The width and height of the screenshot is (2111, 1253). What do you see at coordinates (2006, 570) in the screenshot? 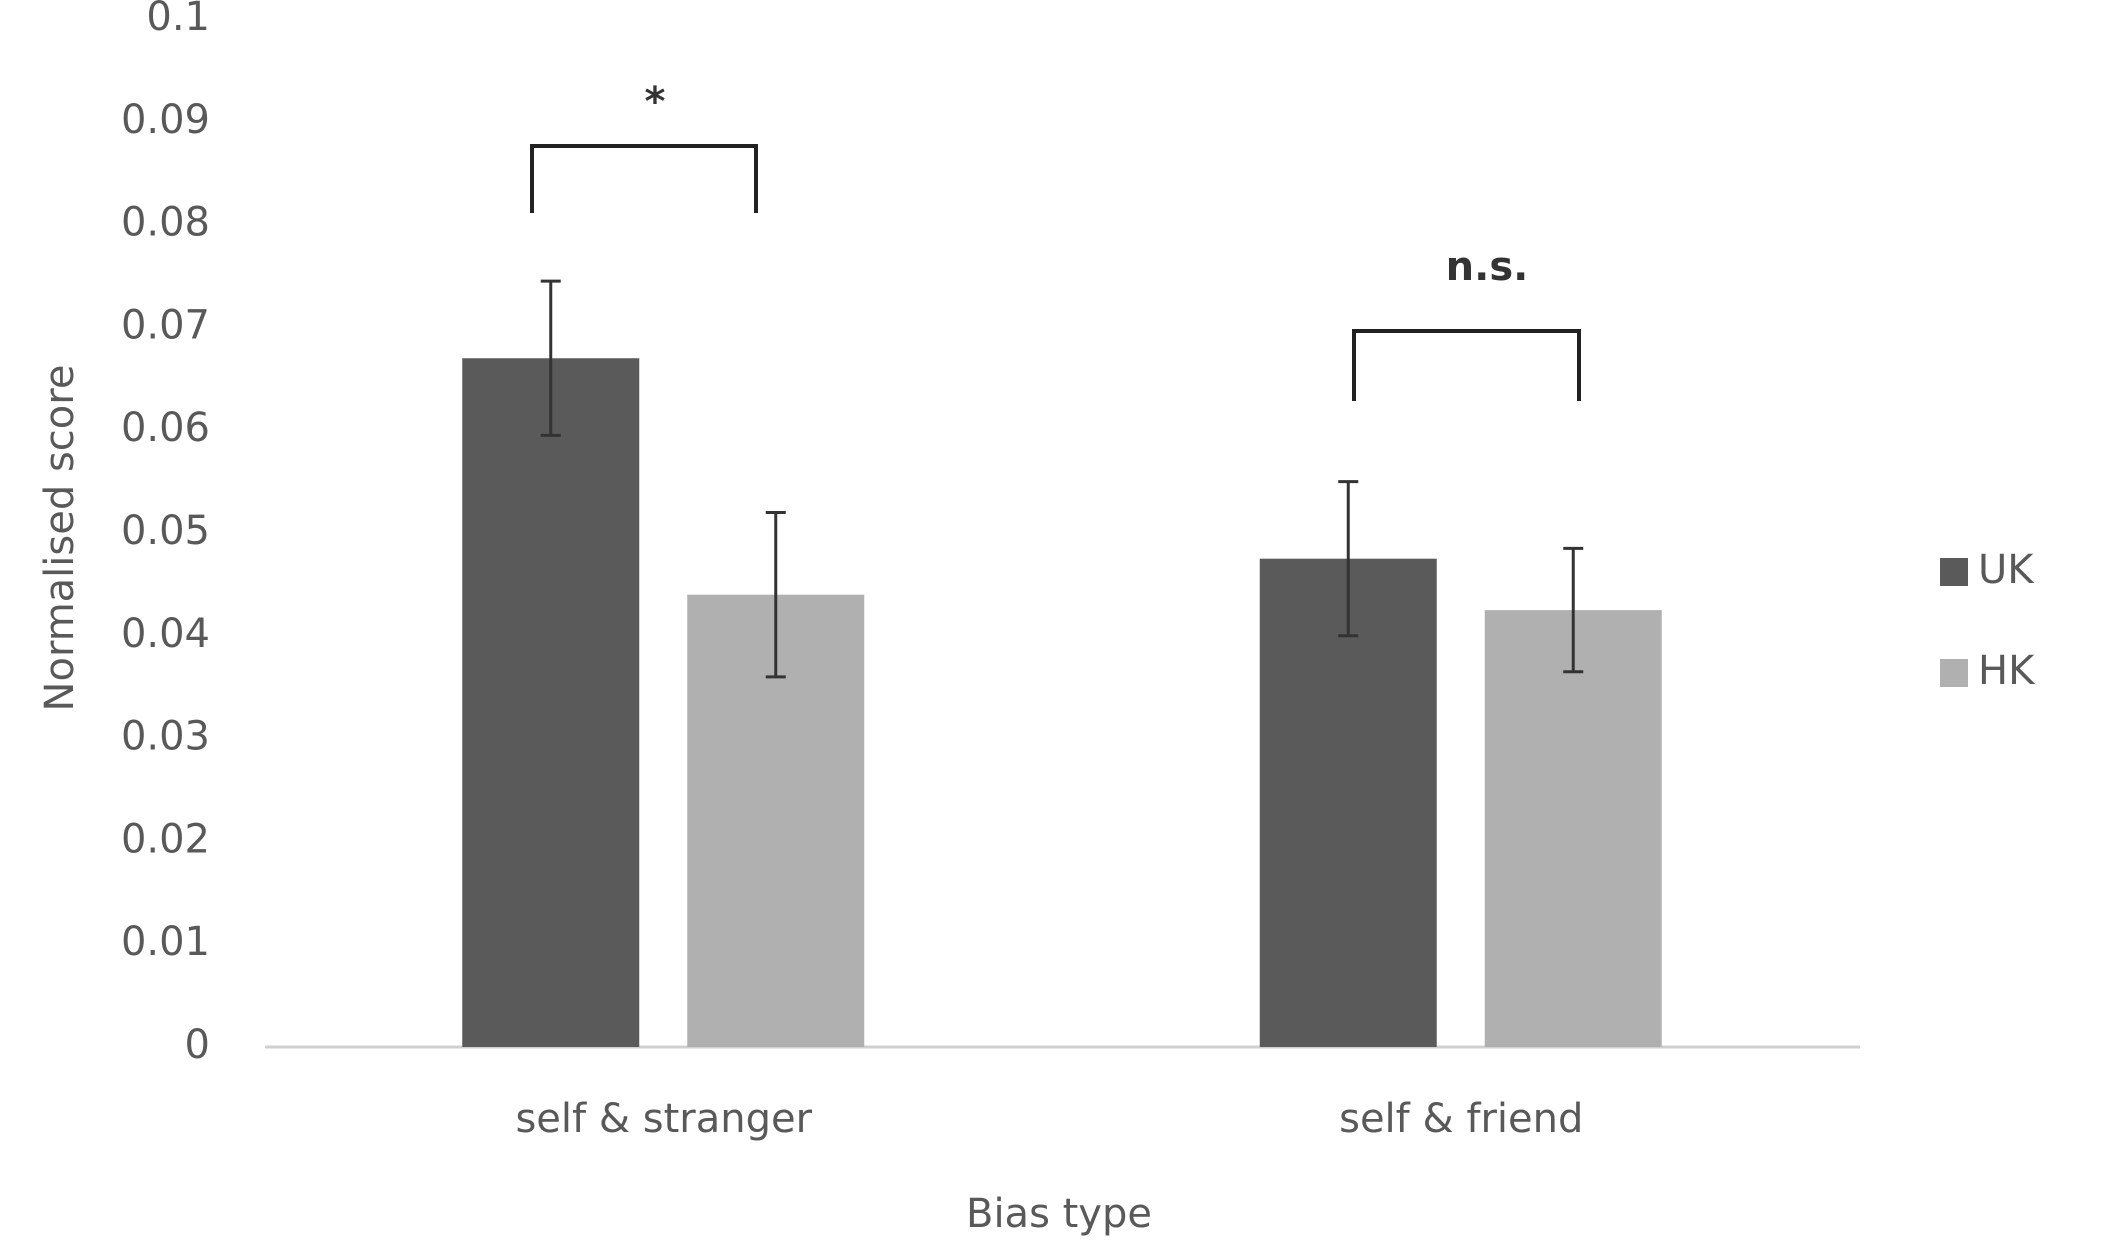
I see `legend-label: UK` at bounding box center [2006, 570].